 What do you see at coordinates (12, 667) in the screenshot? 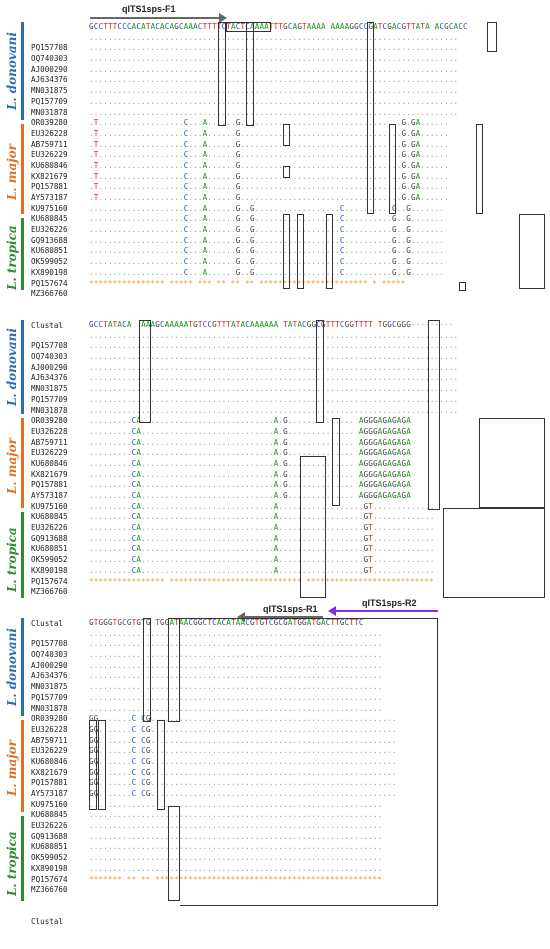
I see `species-label-donovani: L. donovani` at bounding box center [12, 667].